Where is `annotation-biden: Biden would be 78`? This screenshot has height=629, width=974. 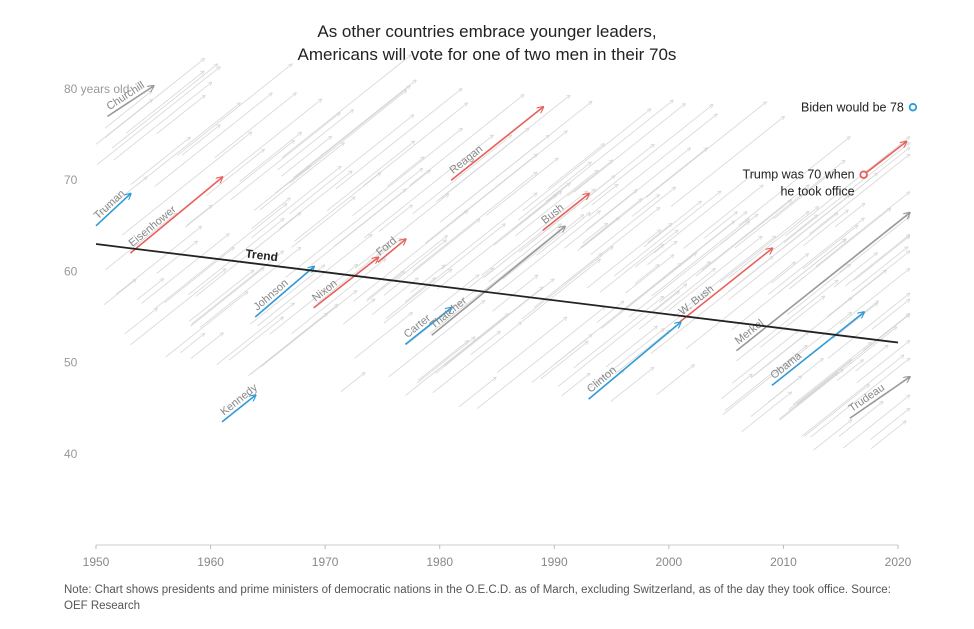
annotation-biden: Biden would be 78 is located at coordinates (852, 108).